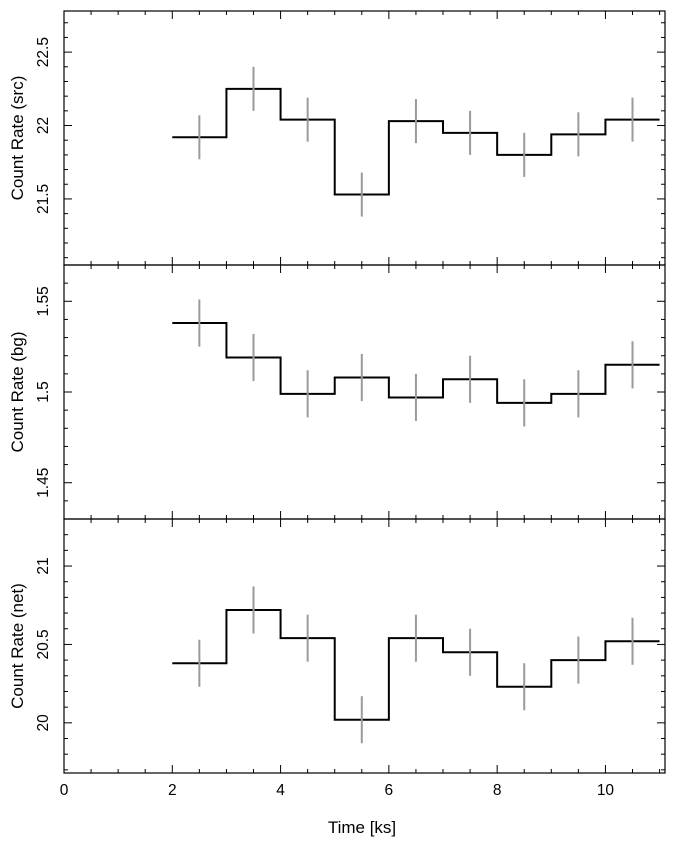 The image size is (676, 846). What do you see at coordinates (43, 644) in the screenshot?
I see `y-tick-label: 20.5` at bounding box center [43, 644].